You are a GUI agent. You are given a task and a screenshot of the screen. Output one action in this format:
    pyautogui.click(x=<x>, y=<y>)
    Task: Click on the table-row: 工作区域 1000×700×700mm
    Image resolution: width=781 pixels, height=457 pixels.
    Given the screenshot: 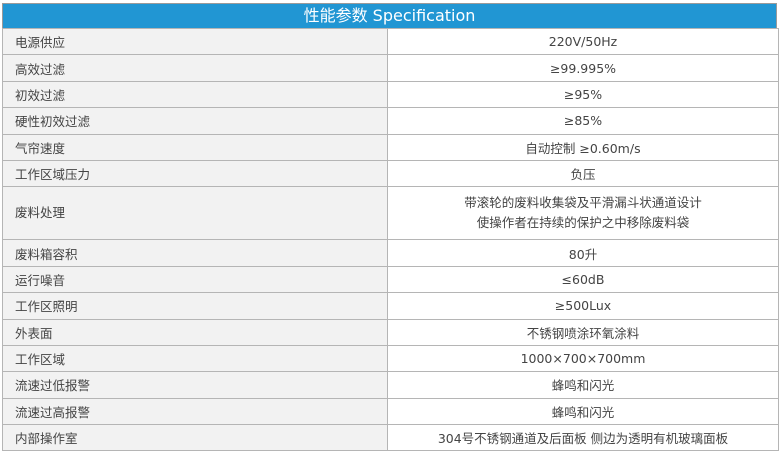 What is the action you would take?
    pyautogui.click(x=390, y=358)
    